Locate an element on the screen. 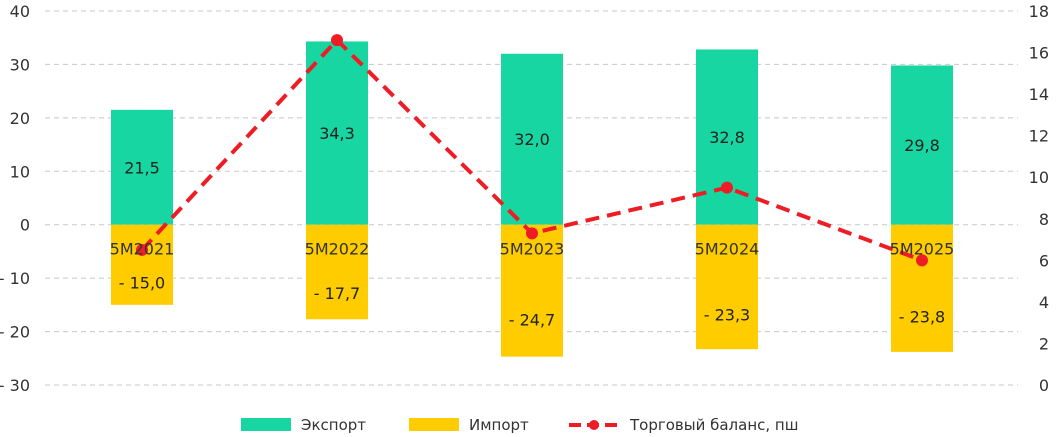 The image size is (1056, 437). right-axis-tick-label: 12 is located at coordinates (1039, 136).